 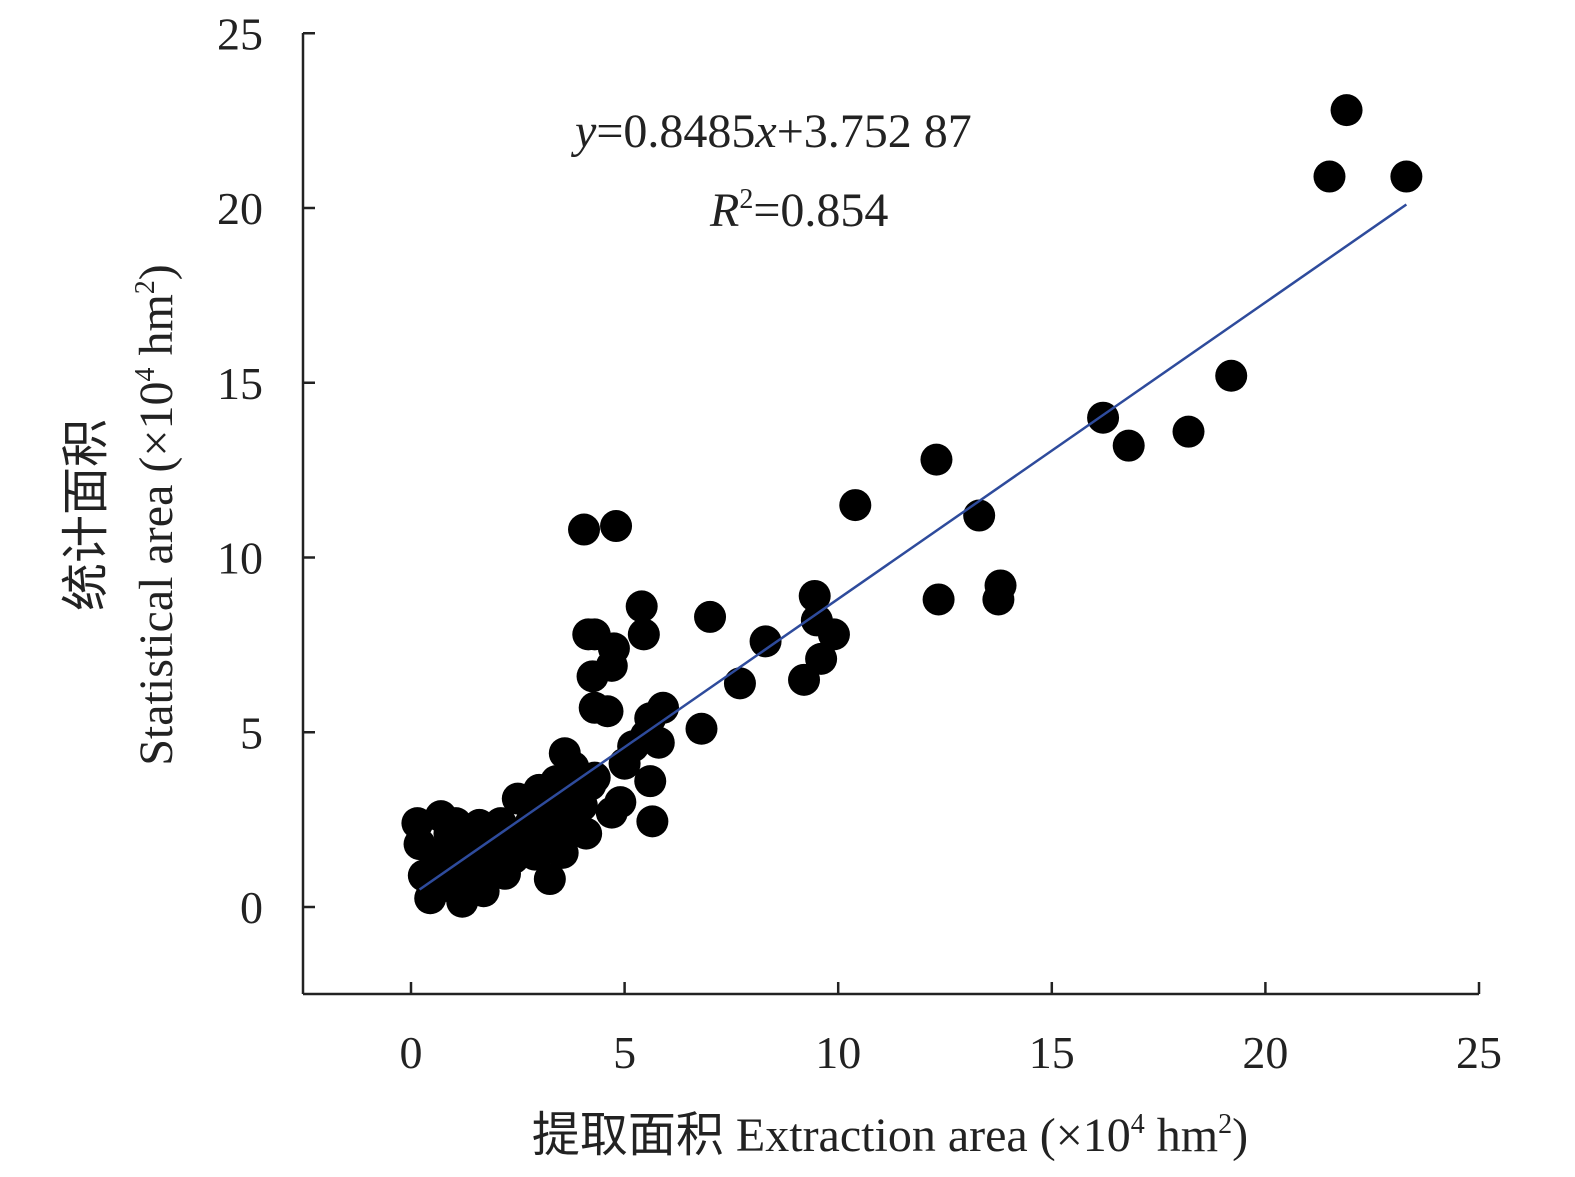 What do you see at coordinates (820, 210) in the screenshot?
I see `r-squared-value: =0.854` at bounding box center [820, 210].